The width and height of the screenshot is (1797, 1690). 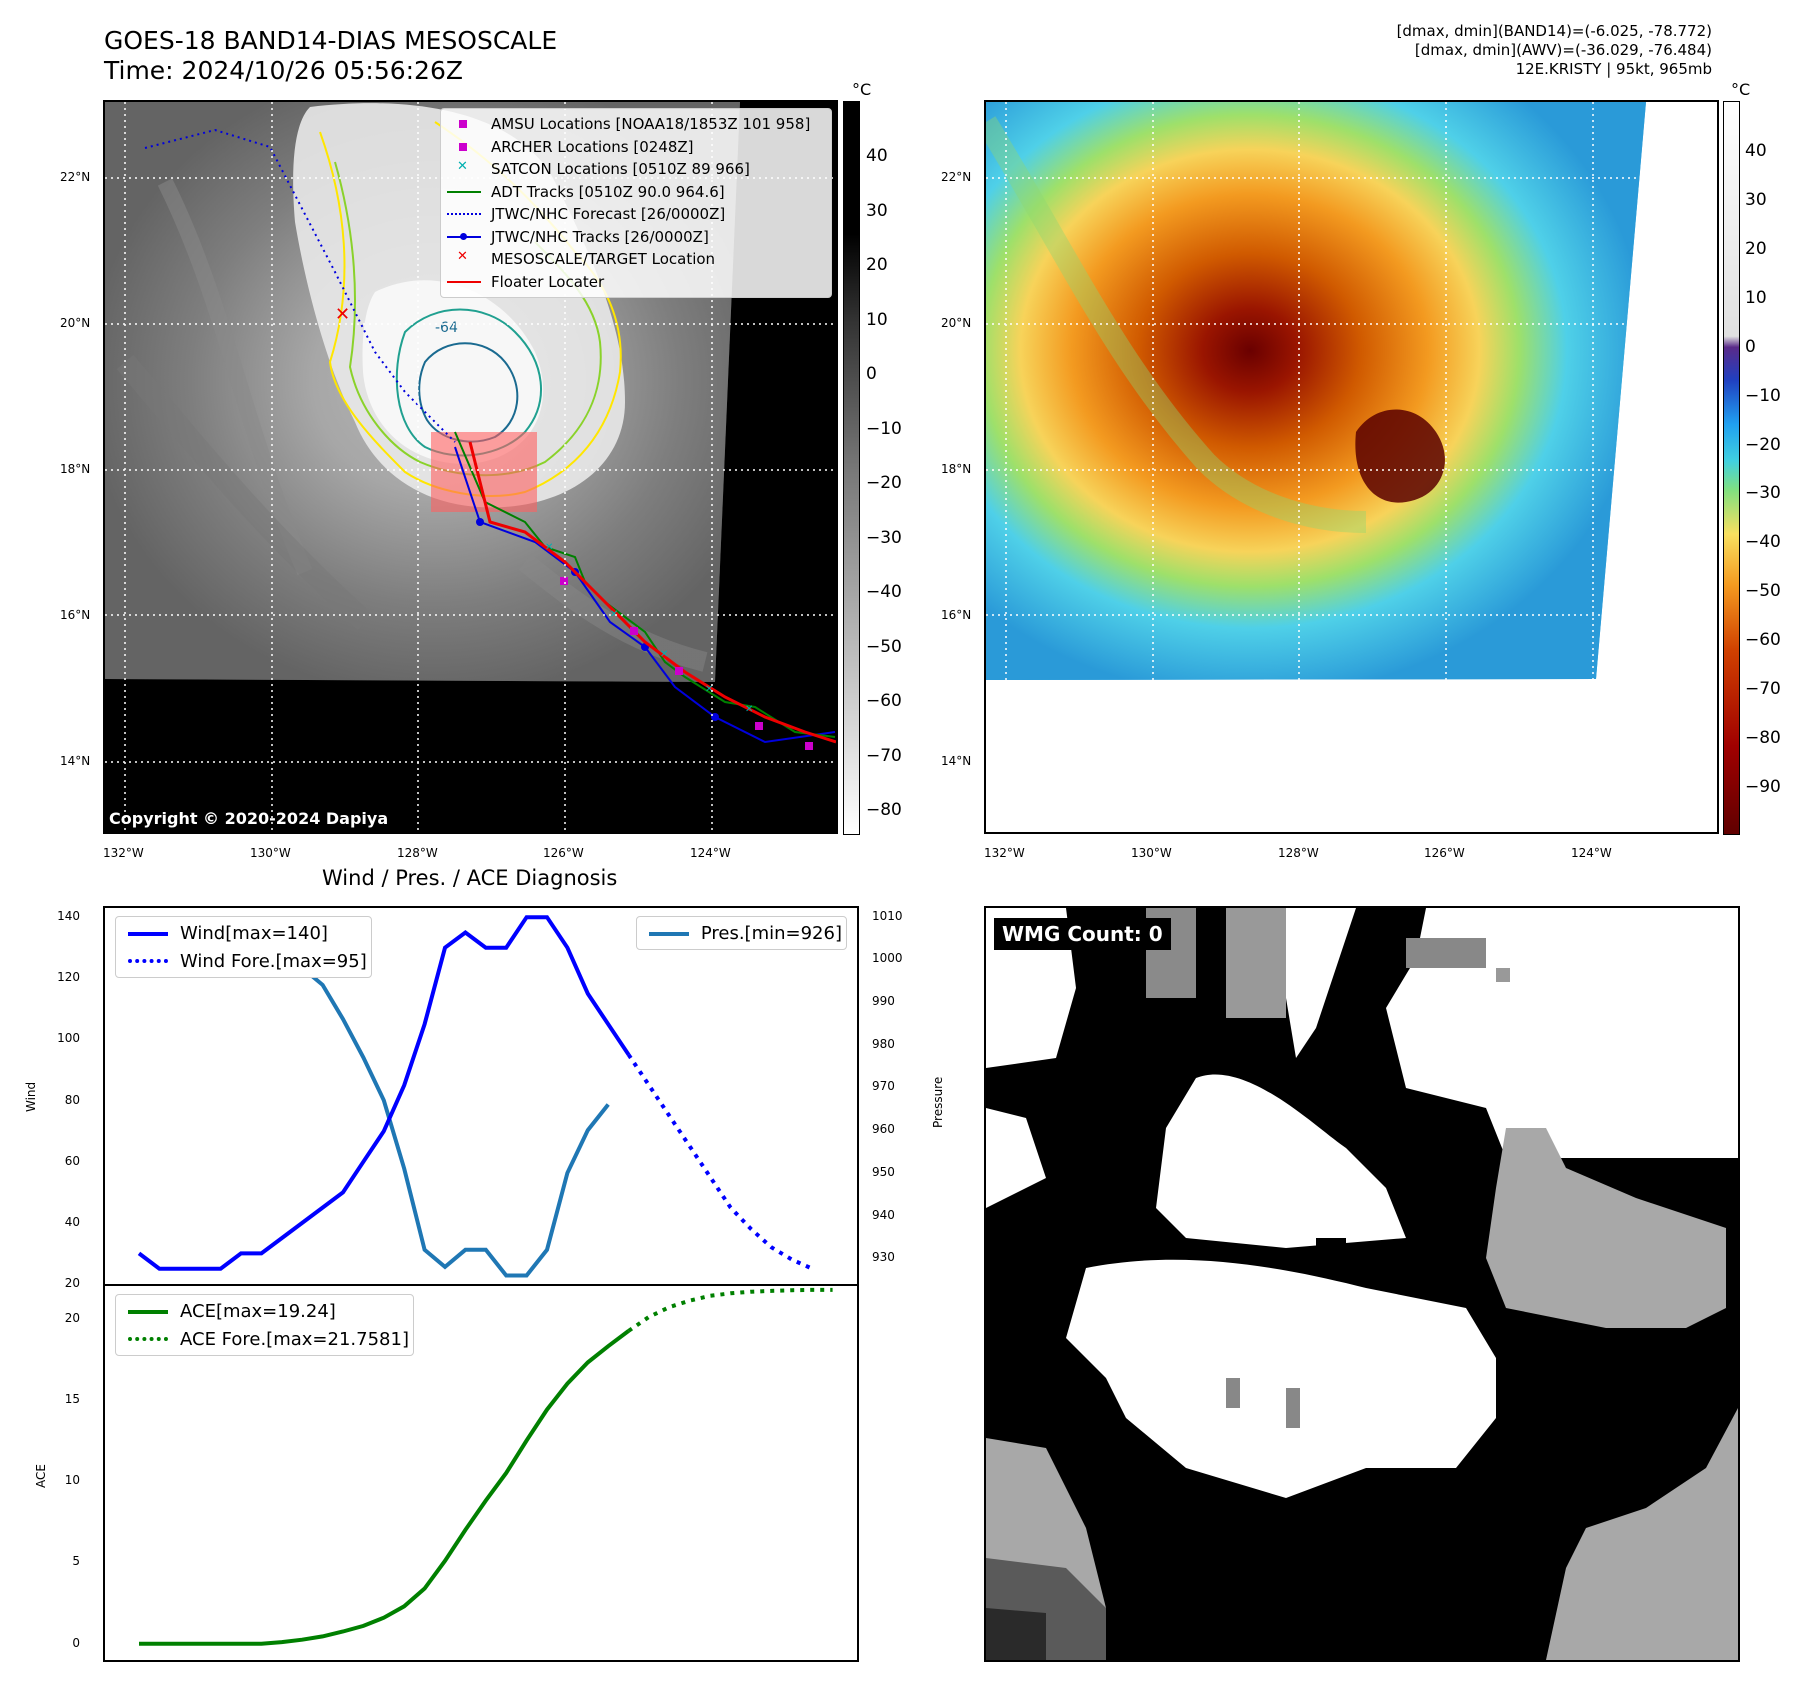 I want to click on pressure-tick-label: 930, so click(x=883, y=1257).